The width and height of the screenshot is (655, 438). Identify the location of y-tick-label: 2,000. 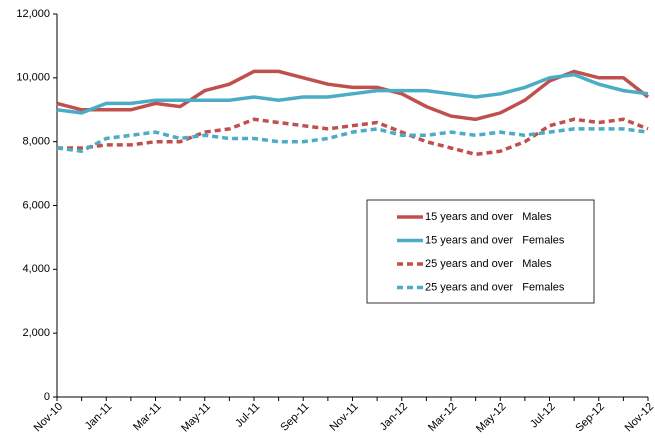
(36, 333).